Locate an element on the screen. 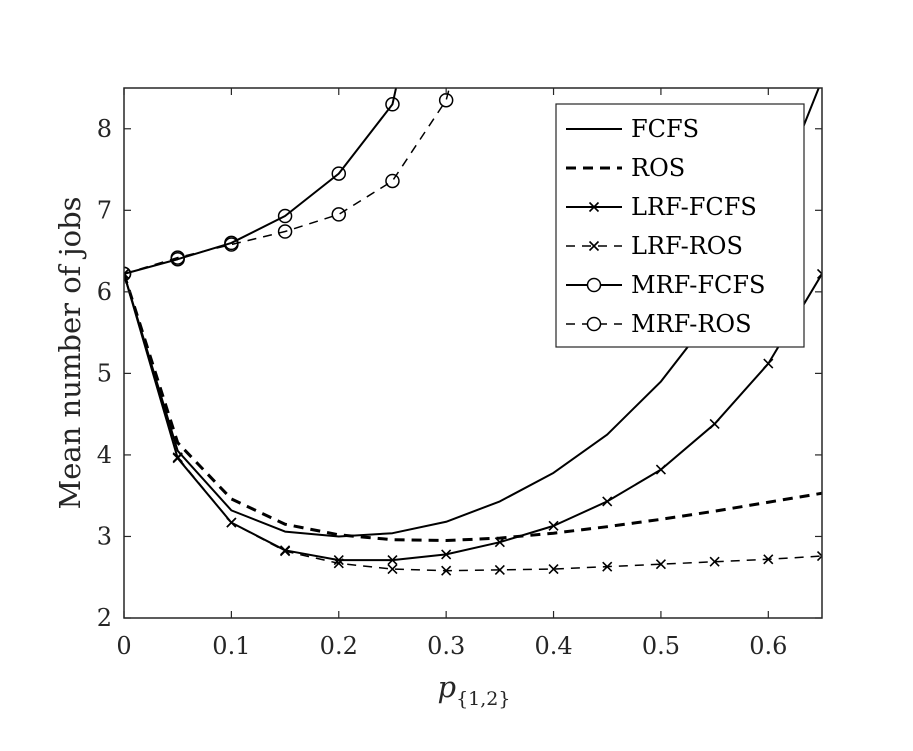 The image size is (913, 751). x-tick-label: 0 is located at coordinates (123, 646).